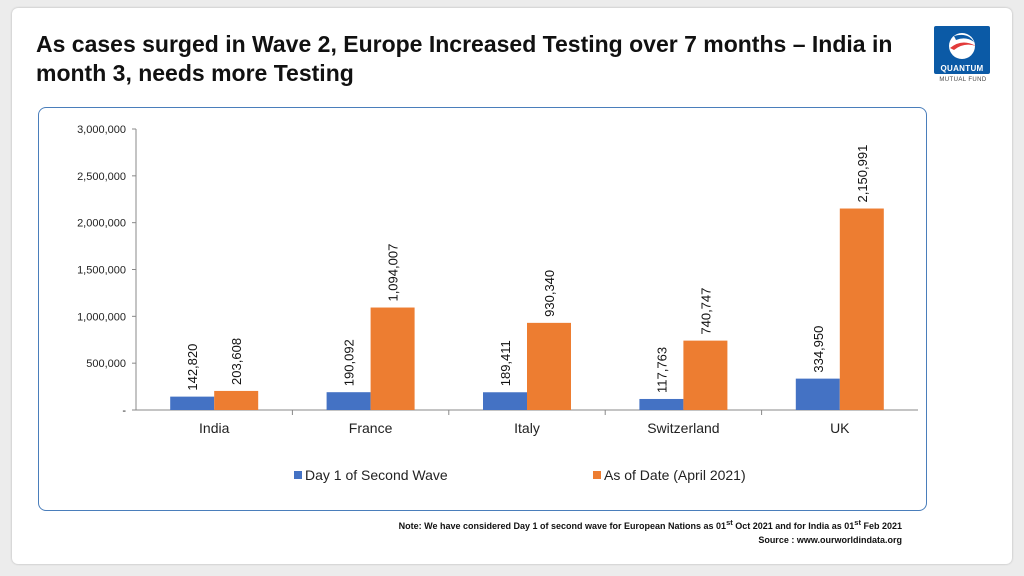  Describe the element at coordinates (101, 224) in the screenshot. I see `y-tick-label: 2,000,000` at that location.